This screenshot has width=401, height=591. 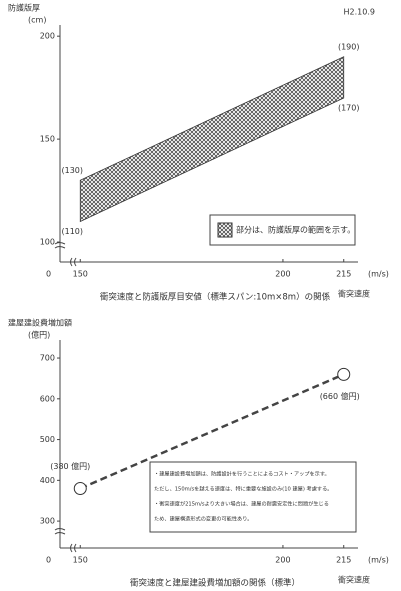 I want to click on chart-title: 衝突速度と防護版厚目安値（標準スパン:10m×8m）の関係, so click(x=215, y=297).